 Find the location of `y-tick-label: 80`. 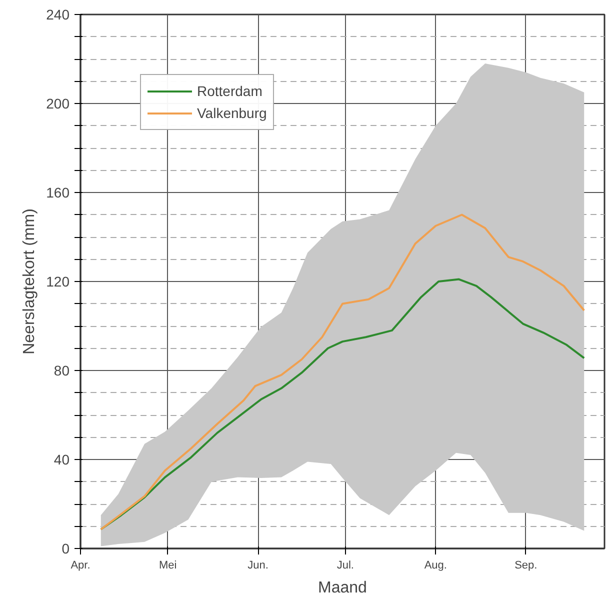

y-tick-label: 80 is located at coordinates (62, 370).